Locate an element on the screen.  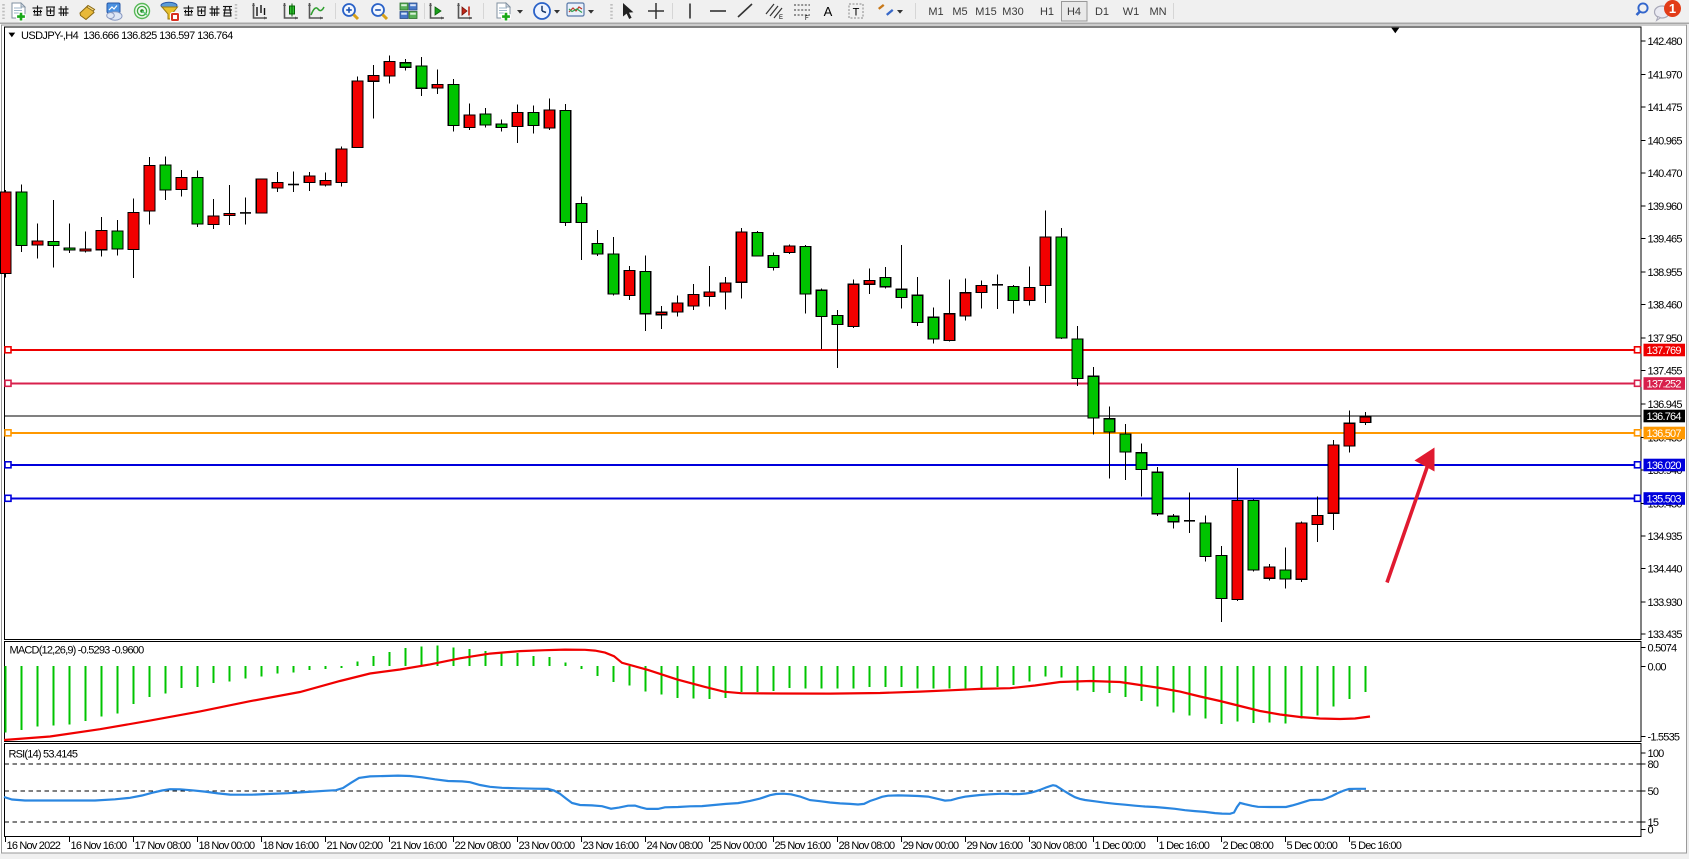
svg-text: 134.440 is located at coordinates (1665, 569).